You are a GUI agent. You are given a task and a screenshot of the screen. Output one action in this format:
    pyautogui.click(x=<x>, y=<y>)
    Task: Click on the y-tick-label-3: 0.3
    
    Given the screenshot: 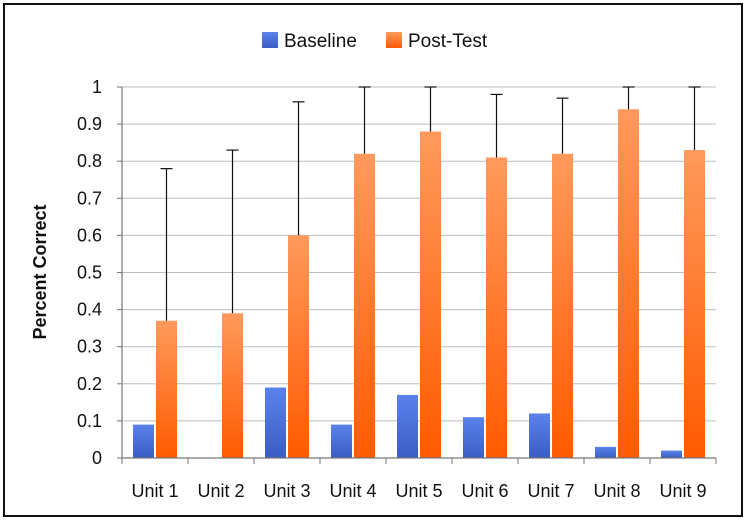 What is the action you would take?
    pyautogui.click(x=89, y=347)
    